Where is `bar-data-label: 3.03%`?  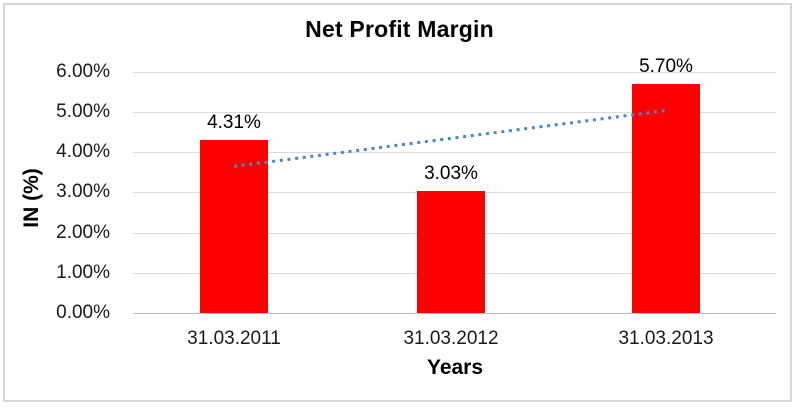
bar-data-label: 3.03% is located at coordinates (451, 173).